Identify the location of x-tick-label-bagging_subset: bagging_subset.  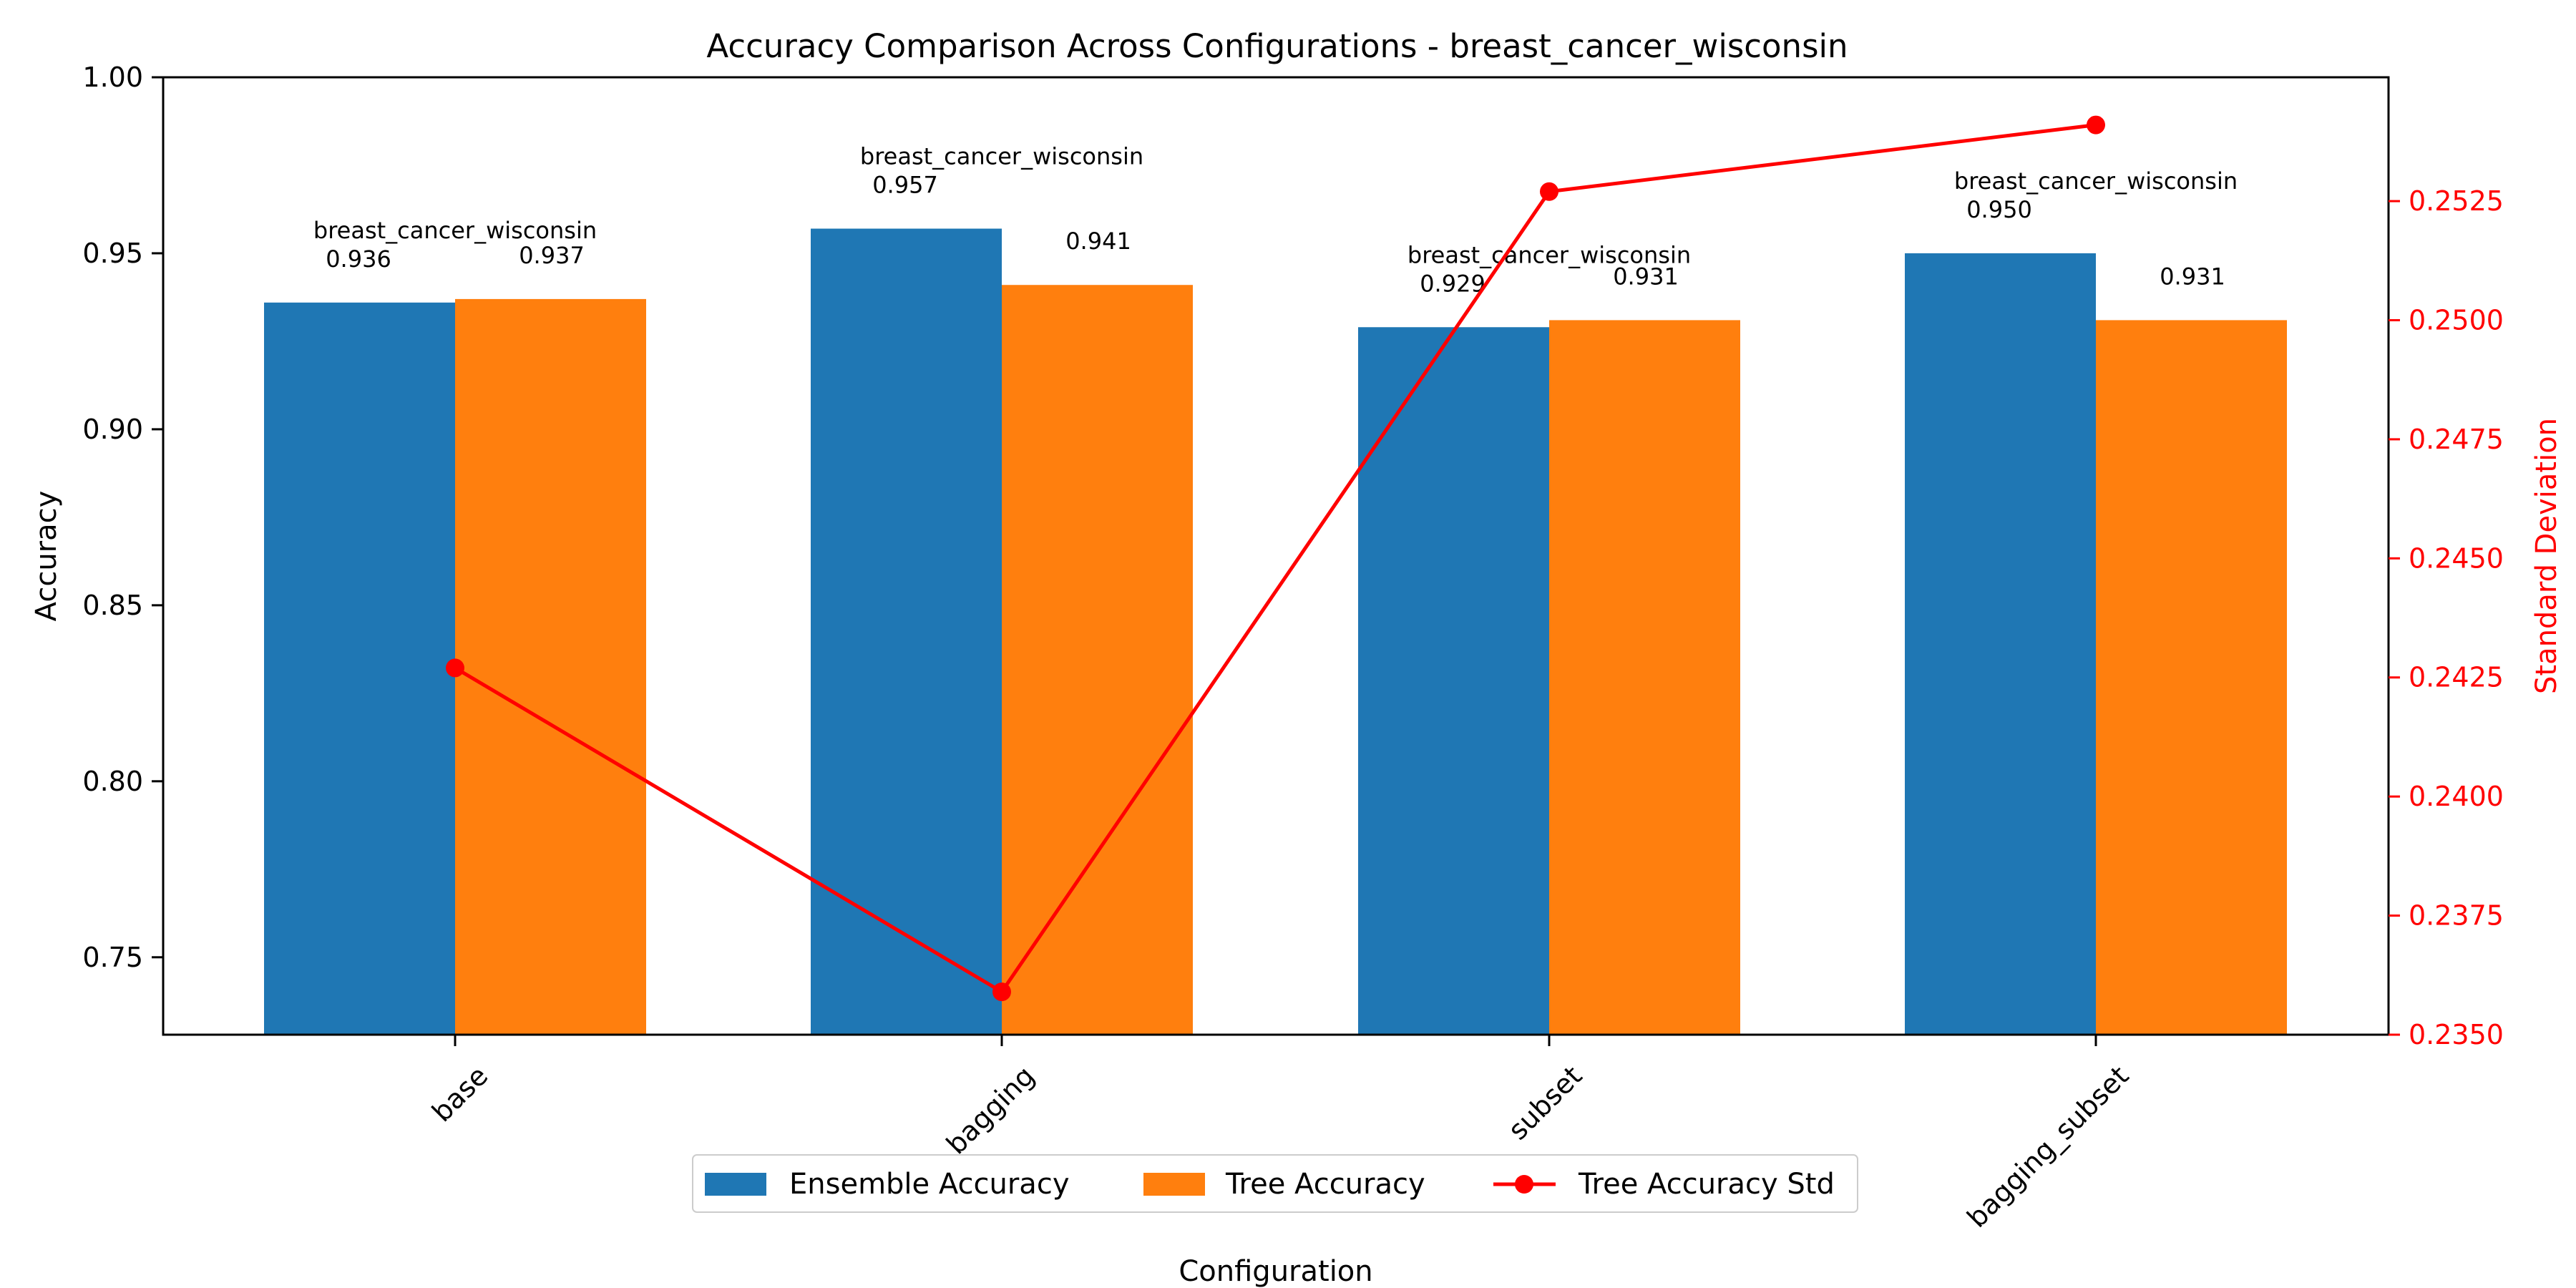
(2048, 1147).